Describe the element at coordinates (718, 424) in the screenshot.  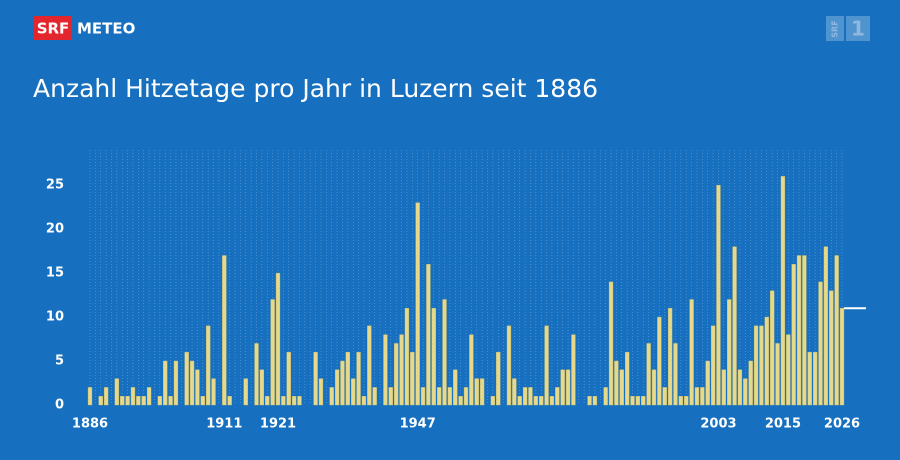
I see `x-tick-label: 2003` at that location.